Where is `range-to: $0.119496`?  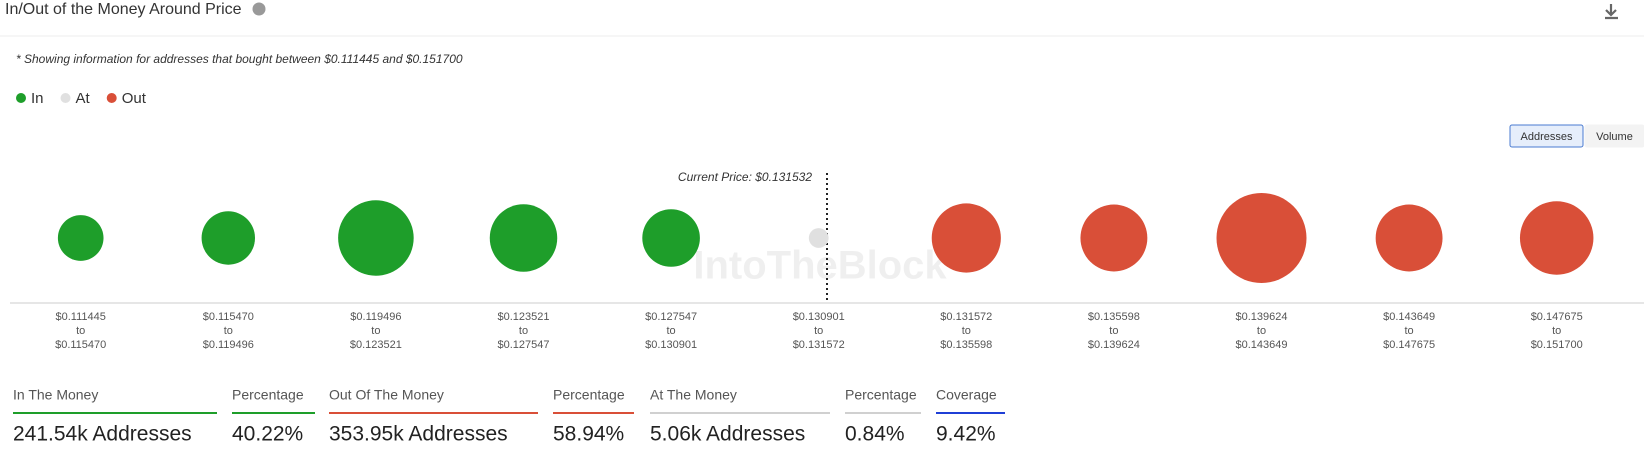
range-to: $0.119496 is located at coordinates (228, 345).